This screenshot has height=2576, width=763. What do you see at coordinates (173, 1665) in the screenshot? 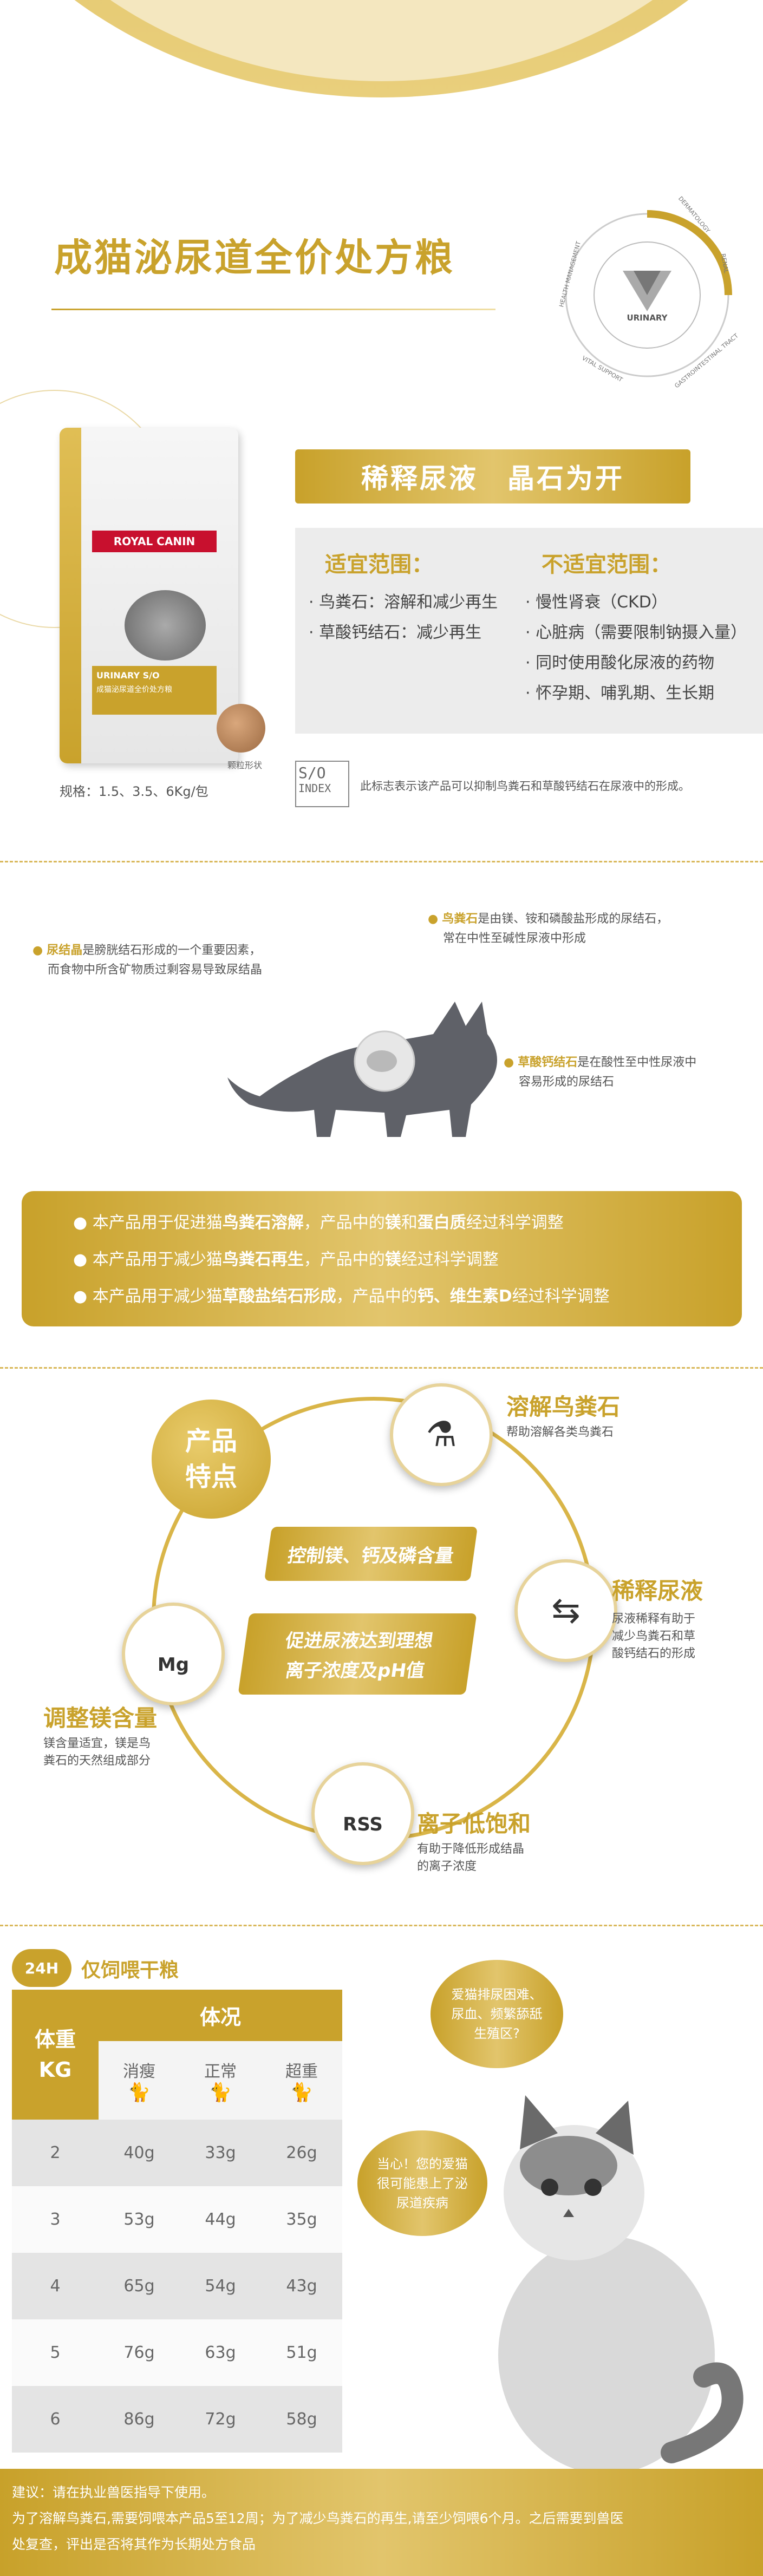
I see `mg-label: Mg` at bounding box center [173, 1665].